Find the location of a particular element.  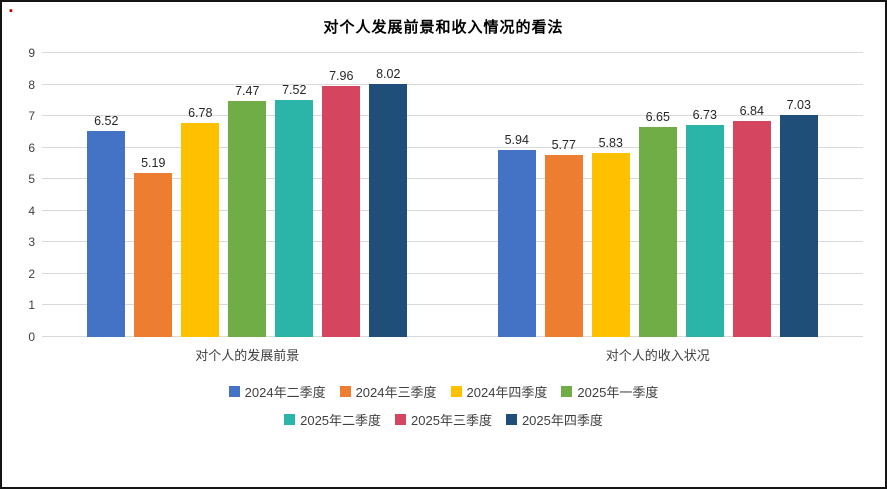

legend-row: 2025年二季度 2025年三季度 2025年四季度 is located at coordinates (443, 419).